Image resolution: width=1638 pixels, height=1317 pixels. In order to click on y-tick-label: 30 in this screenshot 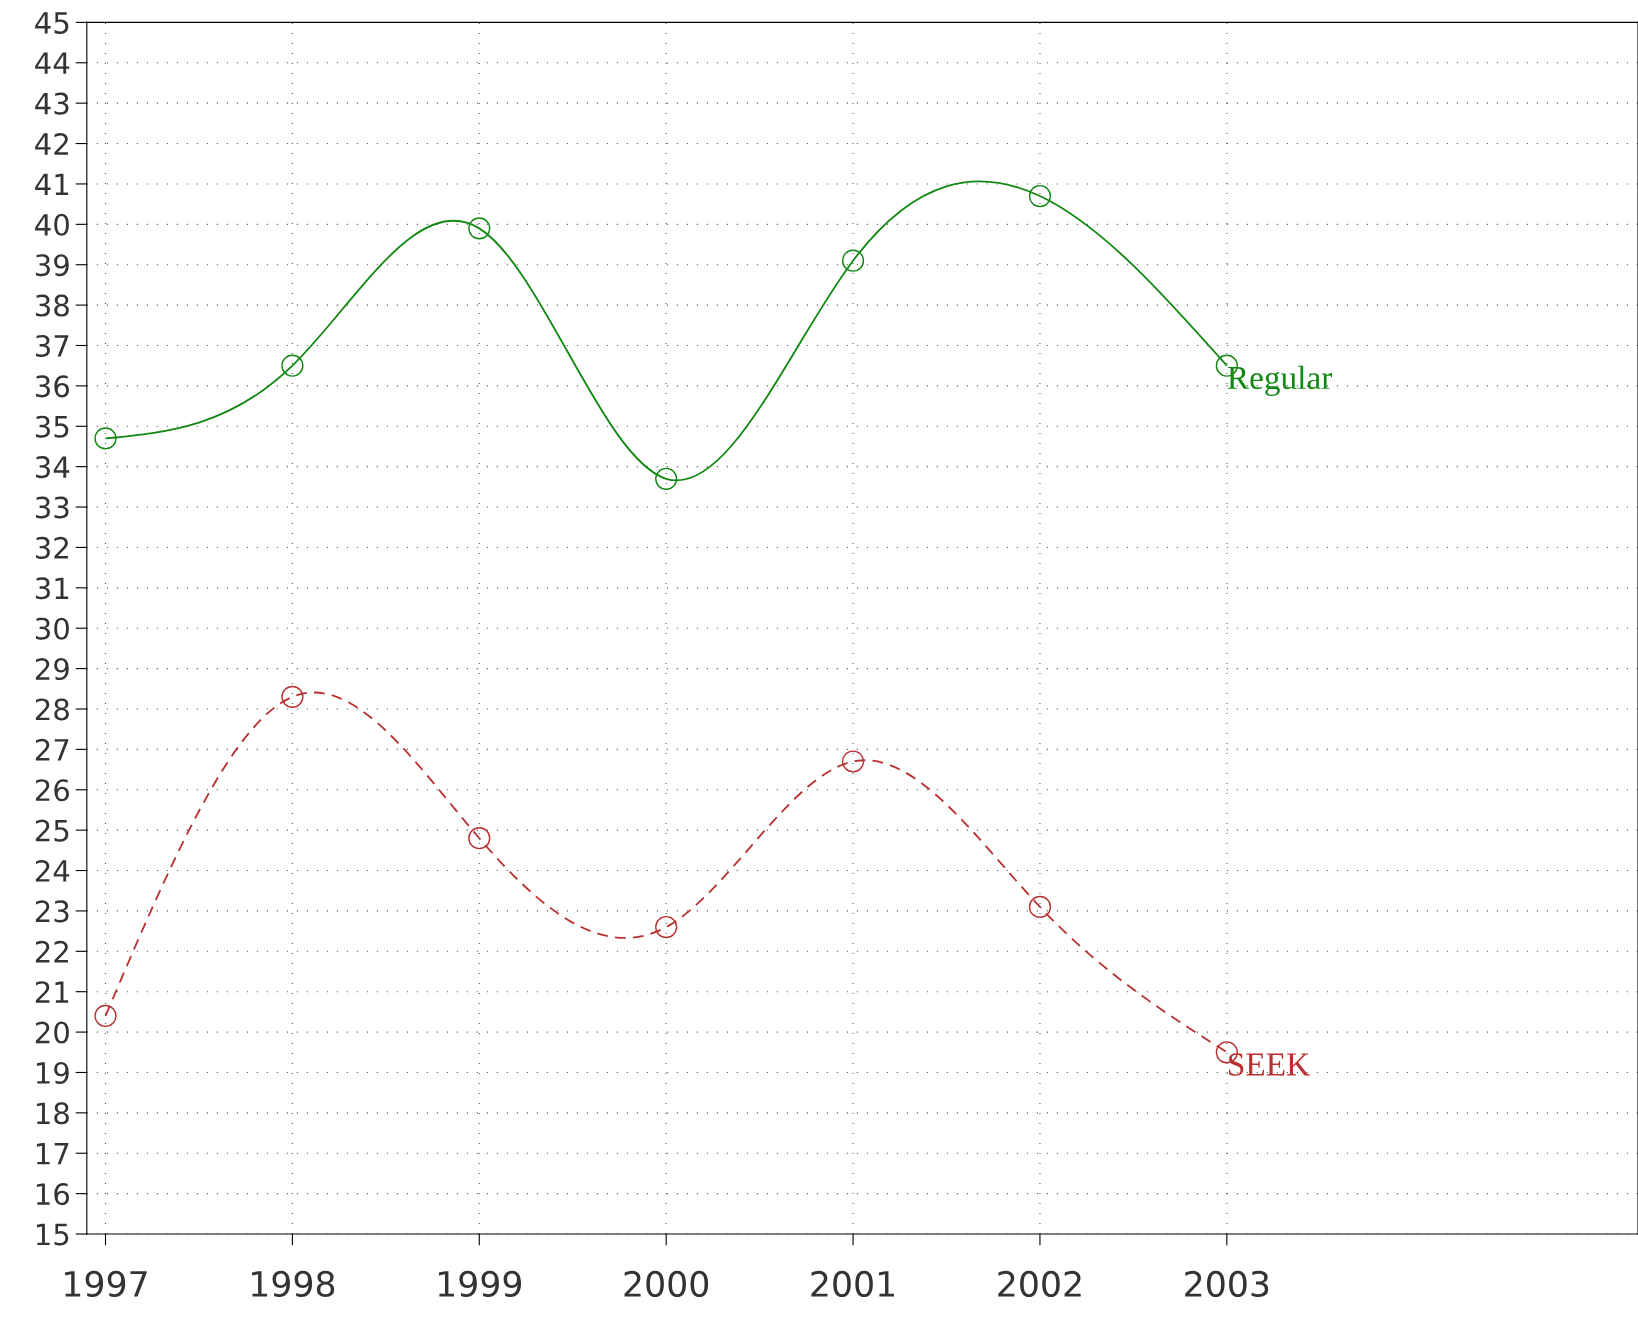, I will do `click(52, 628)`.